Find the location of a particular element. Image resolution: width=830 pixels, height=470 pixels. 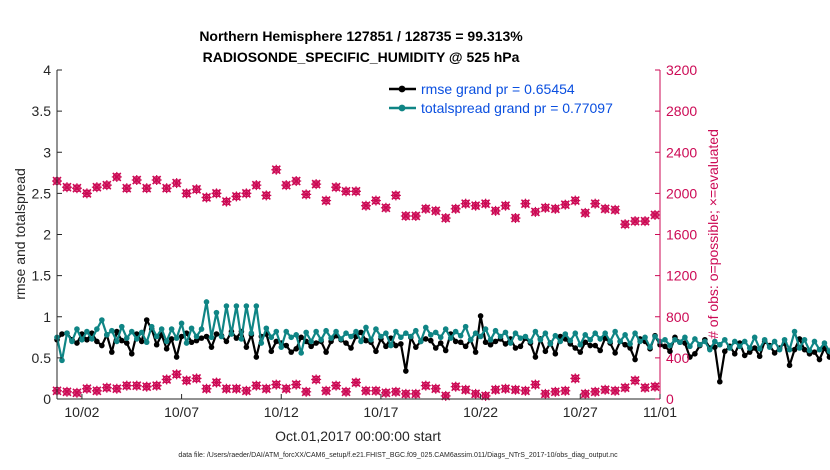

y2-tick-label: 2400 is located at coordinates (681, 152).